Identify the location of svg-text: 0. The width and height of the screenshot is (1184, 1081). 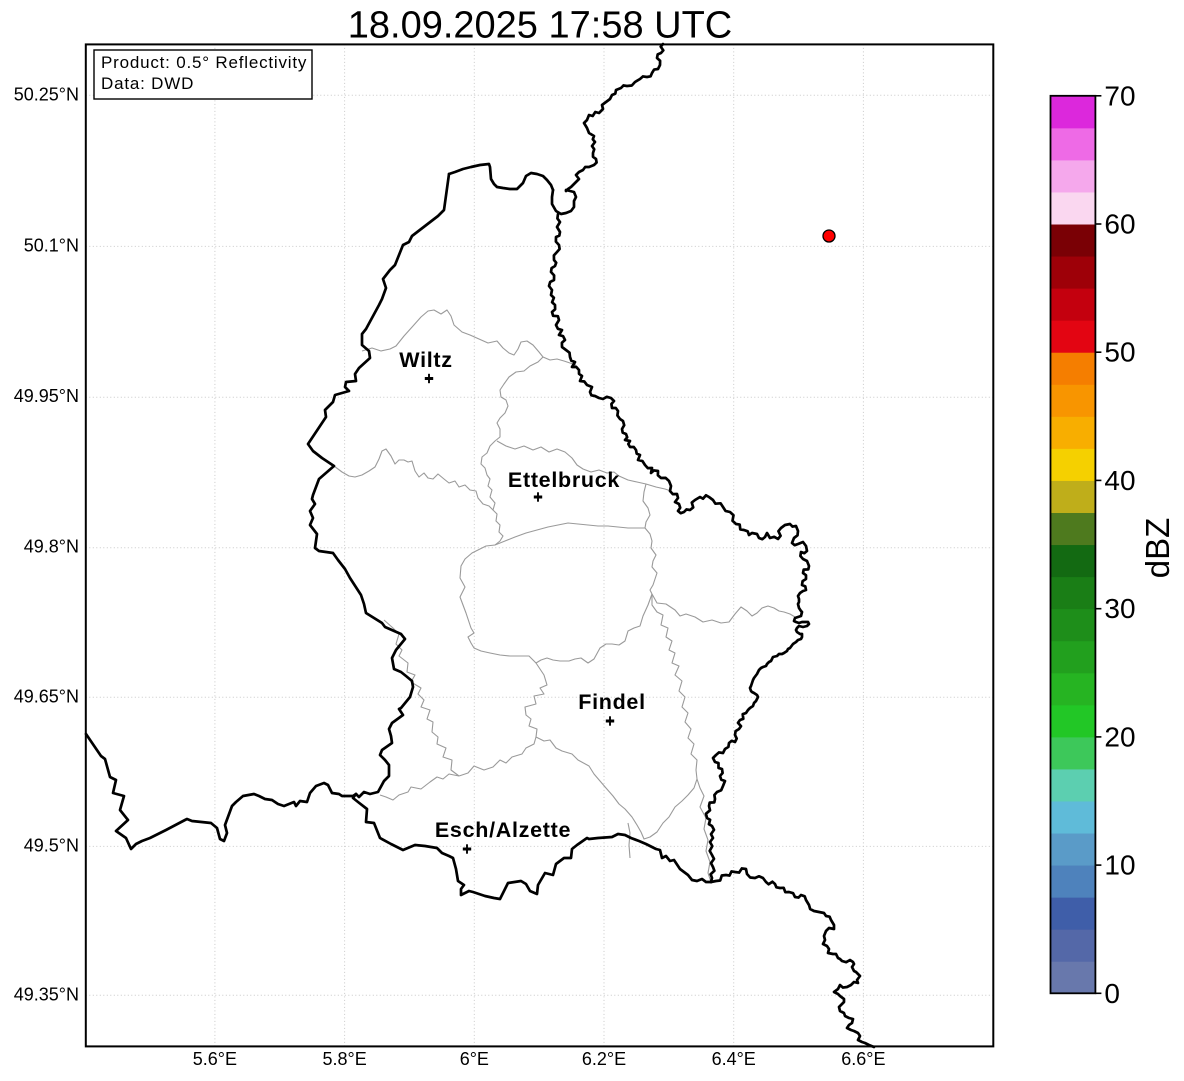
(1112, 993).